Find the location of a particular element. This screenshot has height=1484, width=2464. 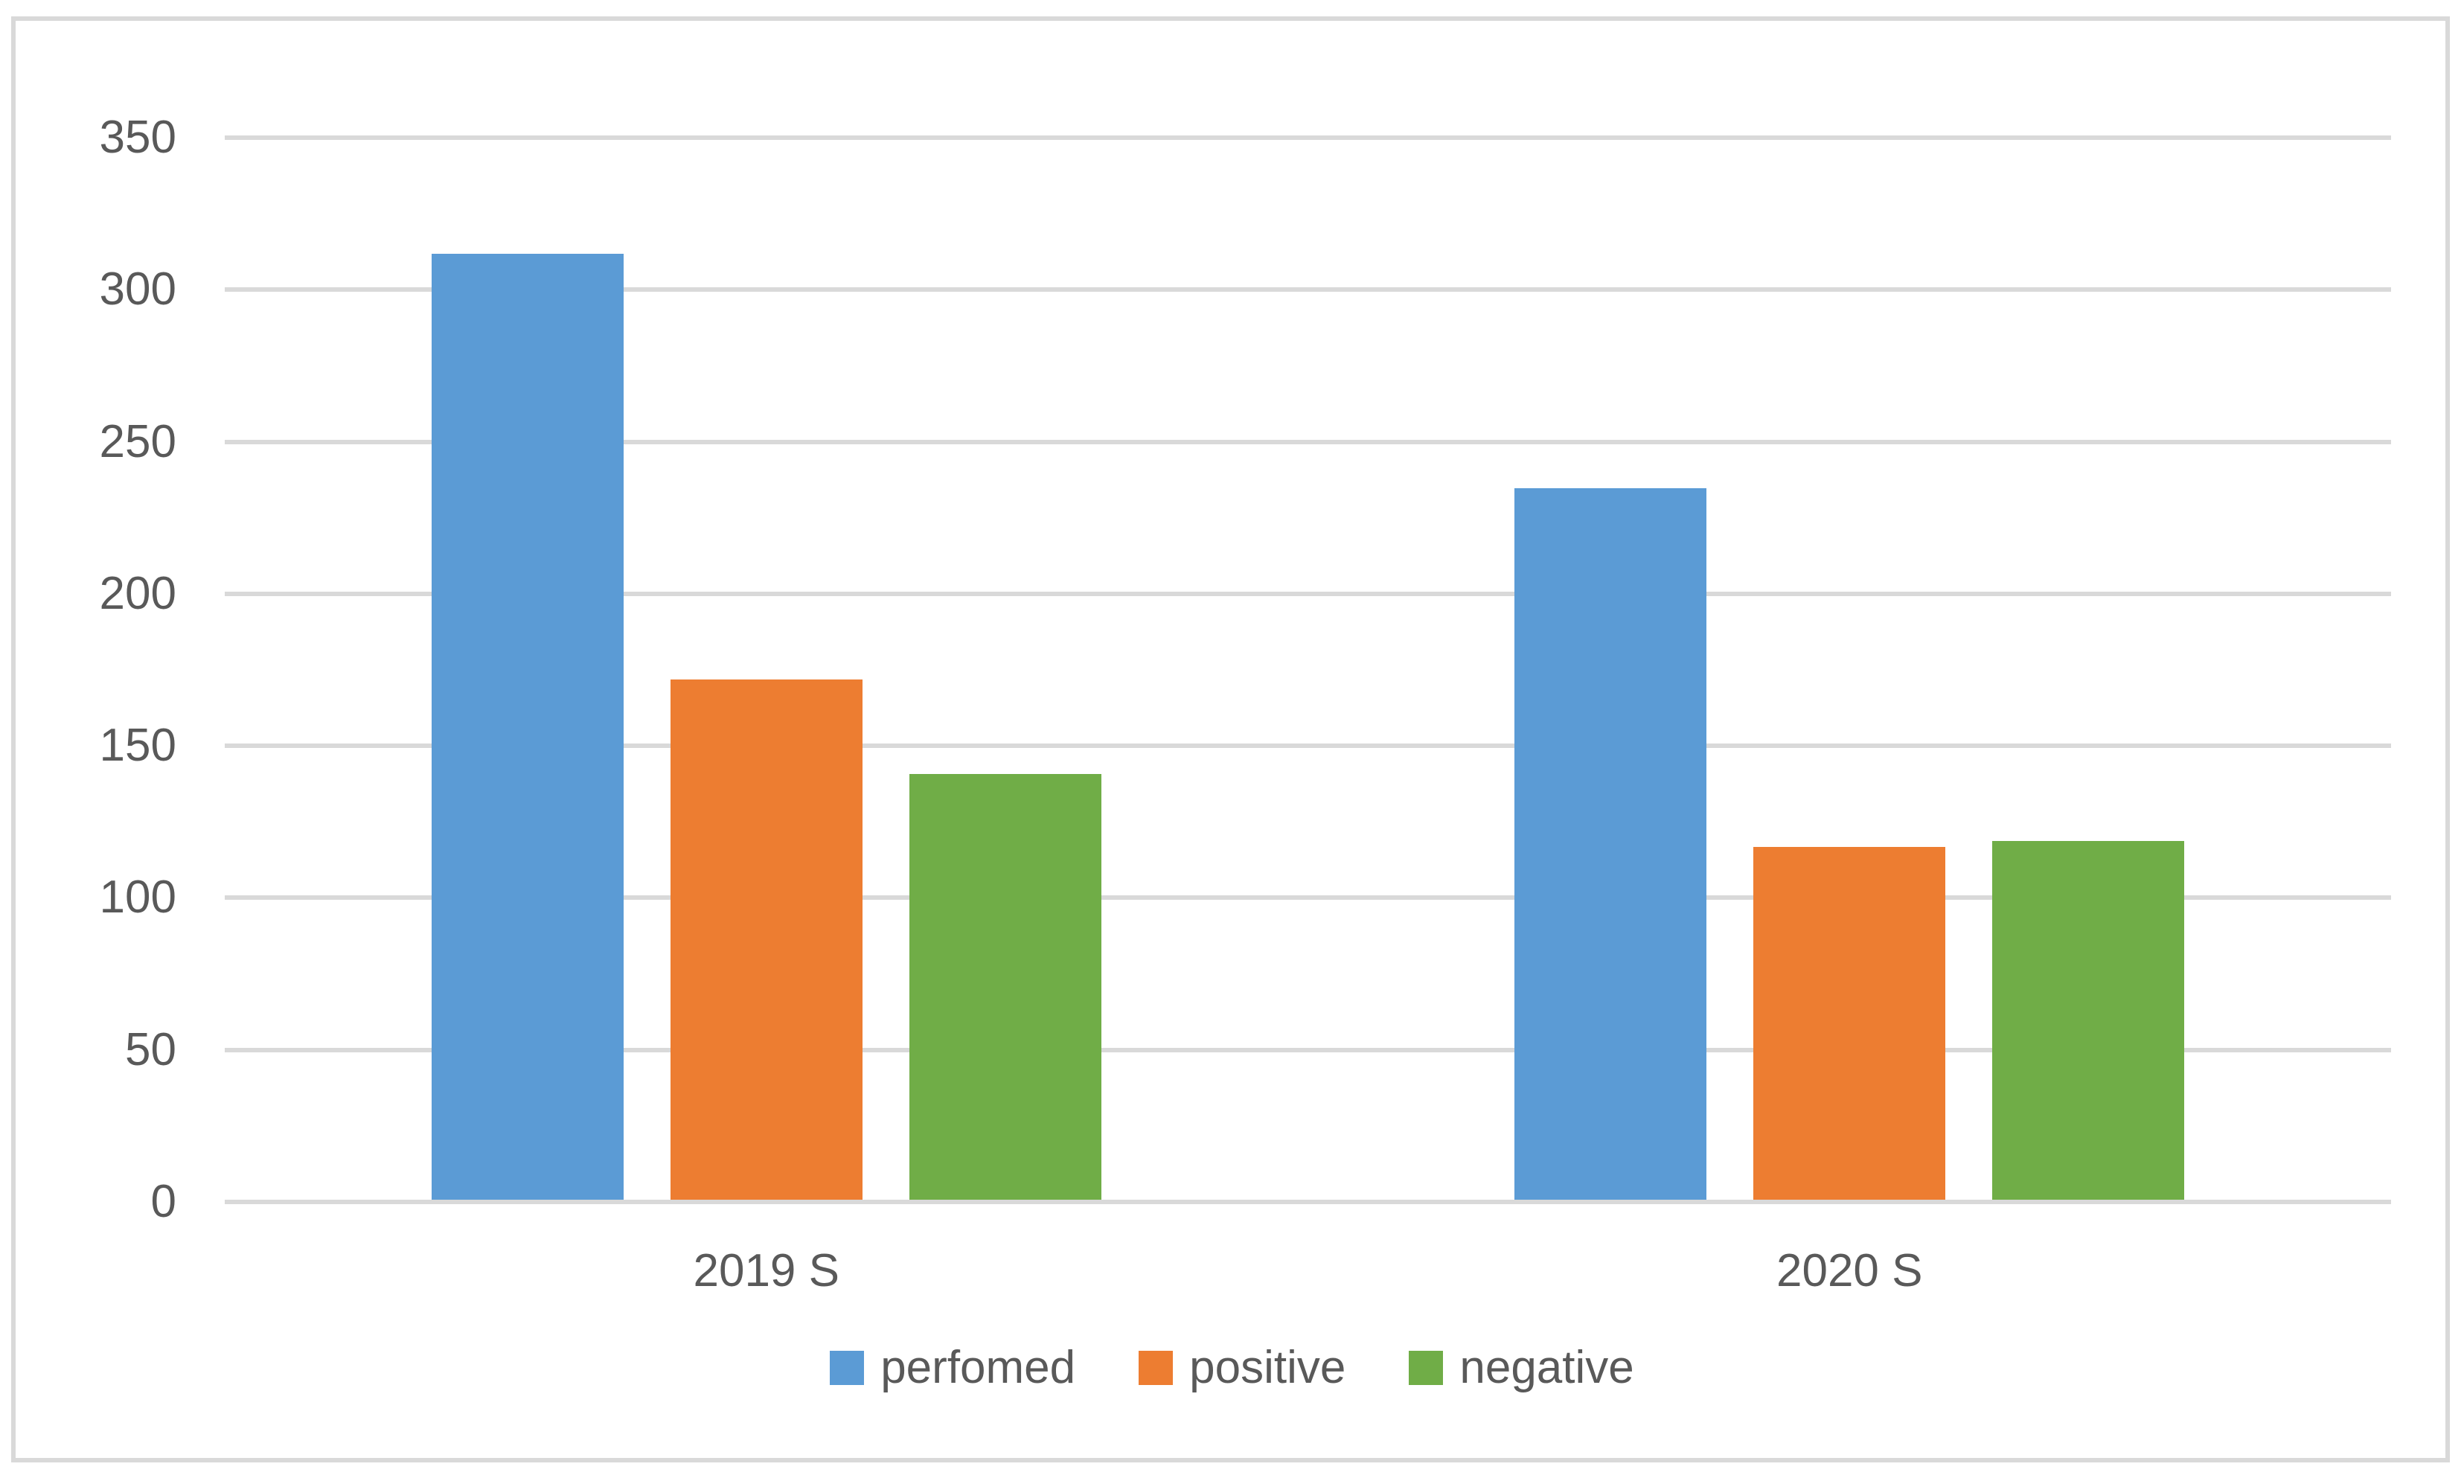

legend-item-perfomed: perfomed is located at coordinates (952, 1368).